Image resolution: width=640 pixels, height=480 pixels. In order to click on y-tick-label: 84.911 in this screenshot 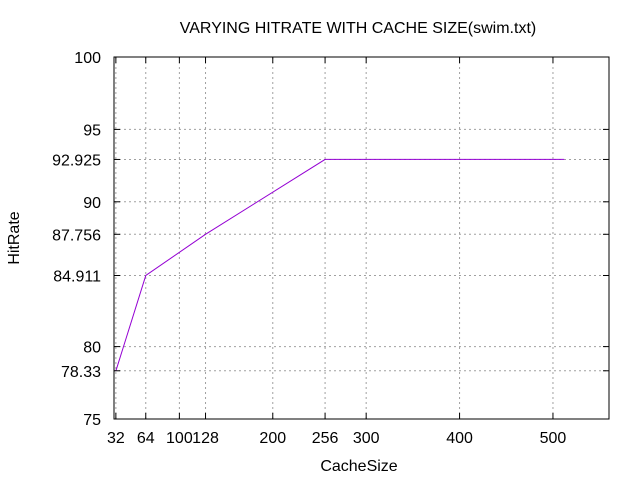, I will do `click(77, 276)`.